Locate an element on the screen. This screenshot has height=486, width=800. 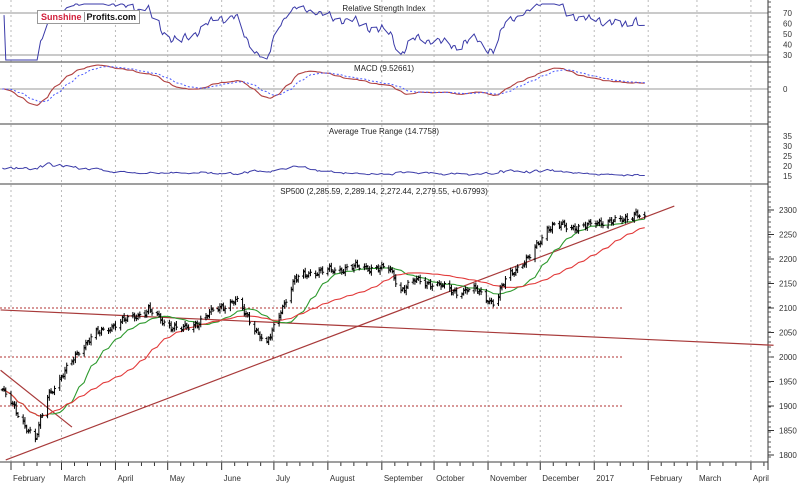
price-tick-label: 2050 is located at coordinates (788, 333).